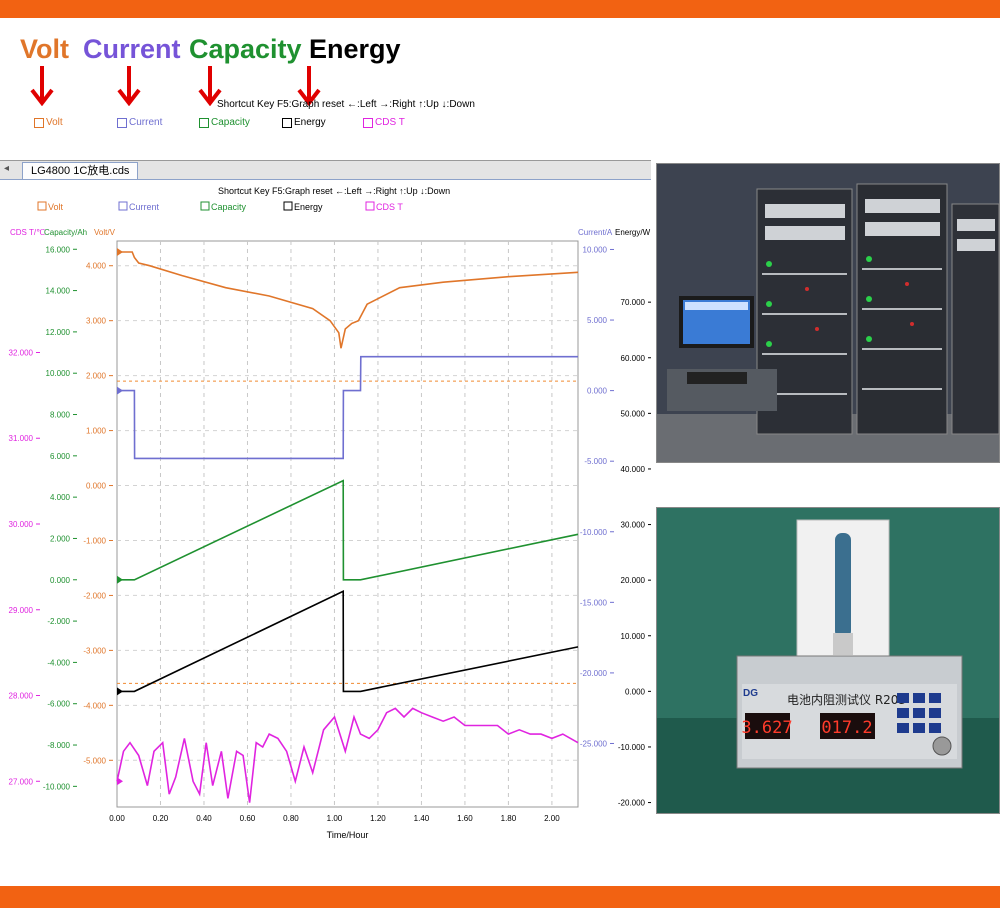 Image resolution: width=1000 pixels, height=922 pixels. Describe the element at coordinates (597, 320) in the screenshot. I see `y-tick-label-curr: 5.000` at that location.